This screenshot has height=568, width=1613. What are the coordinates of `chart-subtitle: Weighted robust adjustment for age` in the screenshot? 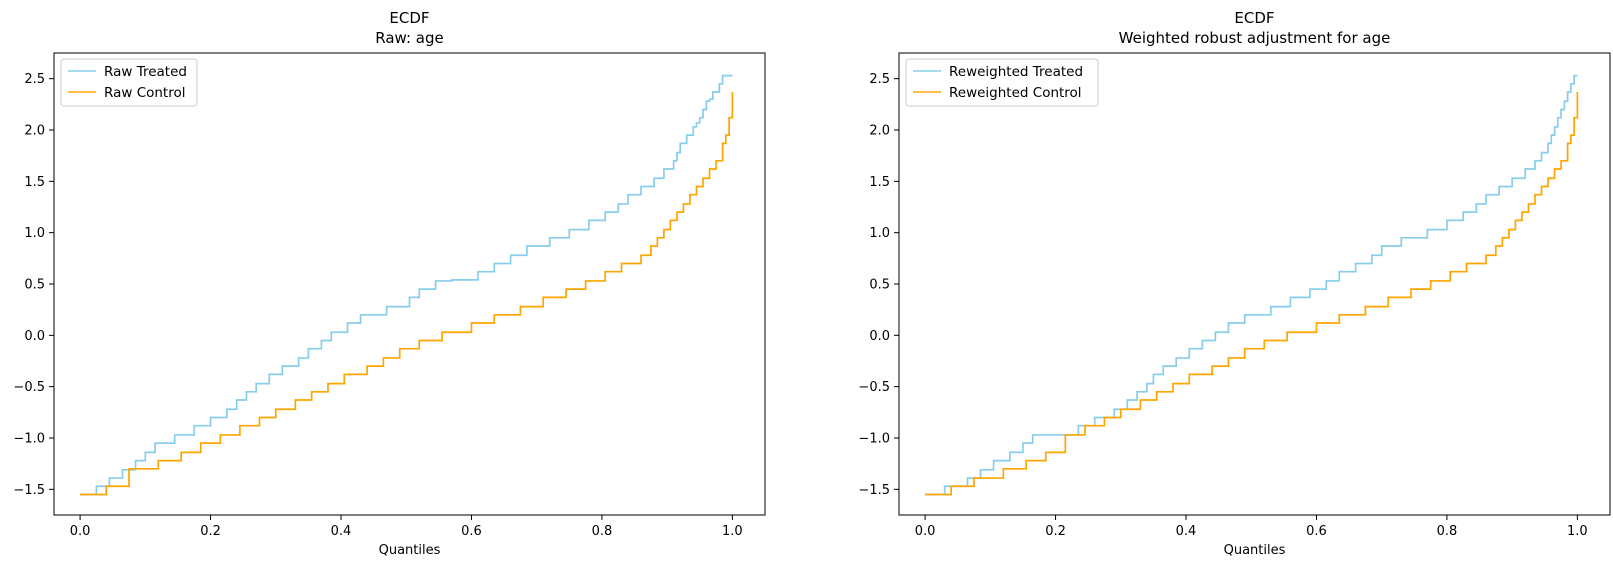 It's located at (1255, 38).